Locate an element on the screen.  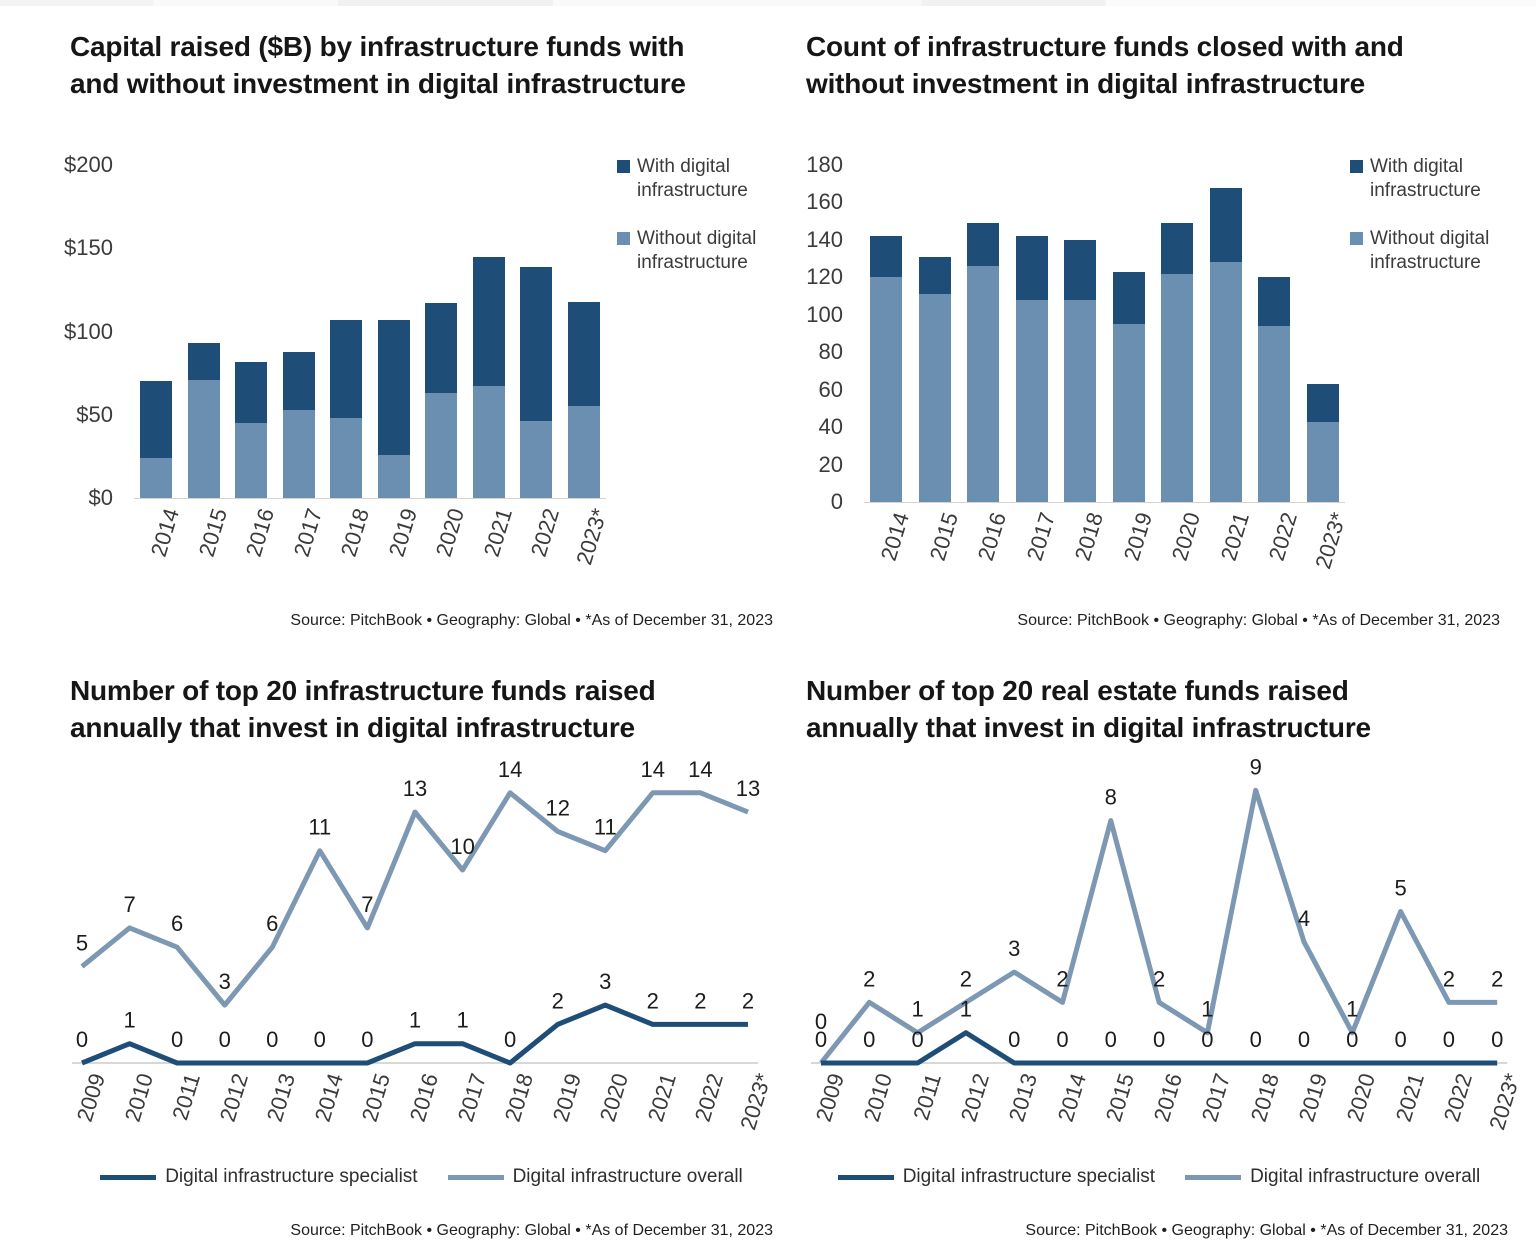
x-axis-label: 2017 is located at coordinates (1040, 536).